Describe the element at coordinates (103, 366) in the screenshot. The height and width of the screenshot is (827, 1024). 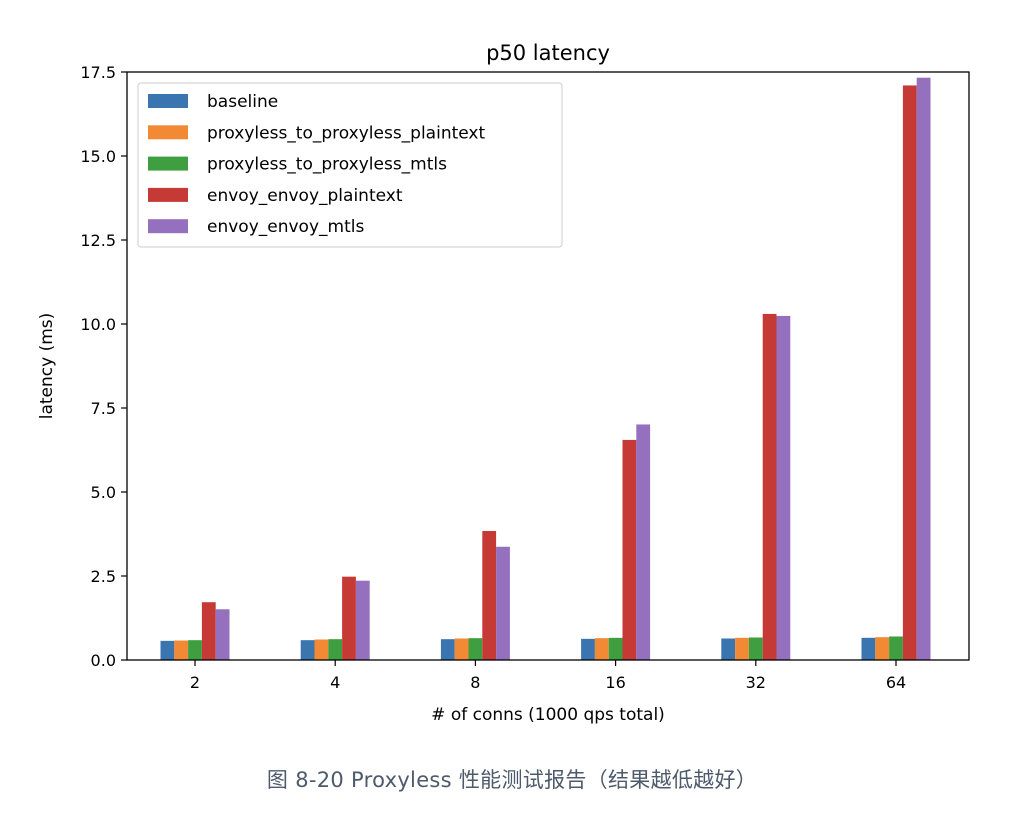
I see `y-axis: 0.0 2.5 5.0 7.5 10.0 12.5 15.0 17.5` at that location.